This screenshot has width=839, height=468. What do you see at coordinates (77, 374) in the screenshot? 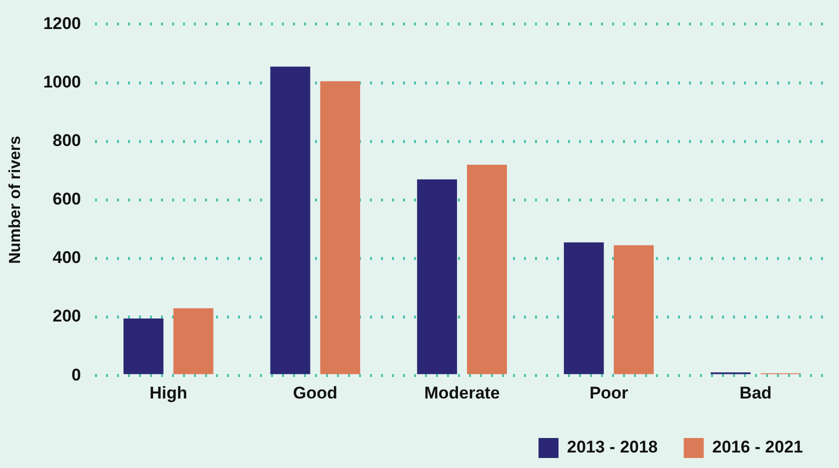
I see `y-tick-label: 0` at bounding box center [77, 374].